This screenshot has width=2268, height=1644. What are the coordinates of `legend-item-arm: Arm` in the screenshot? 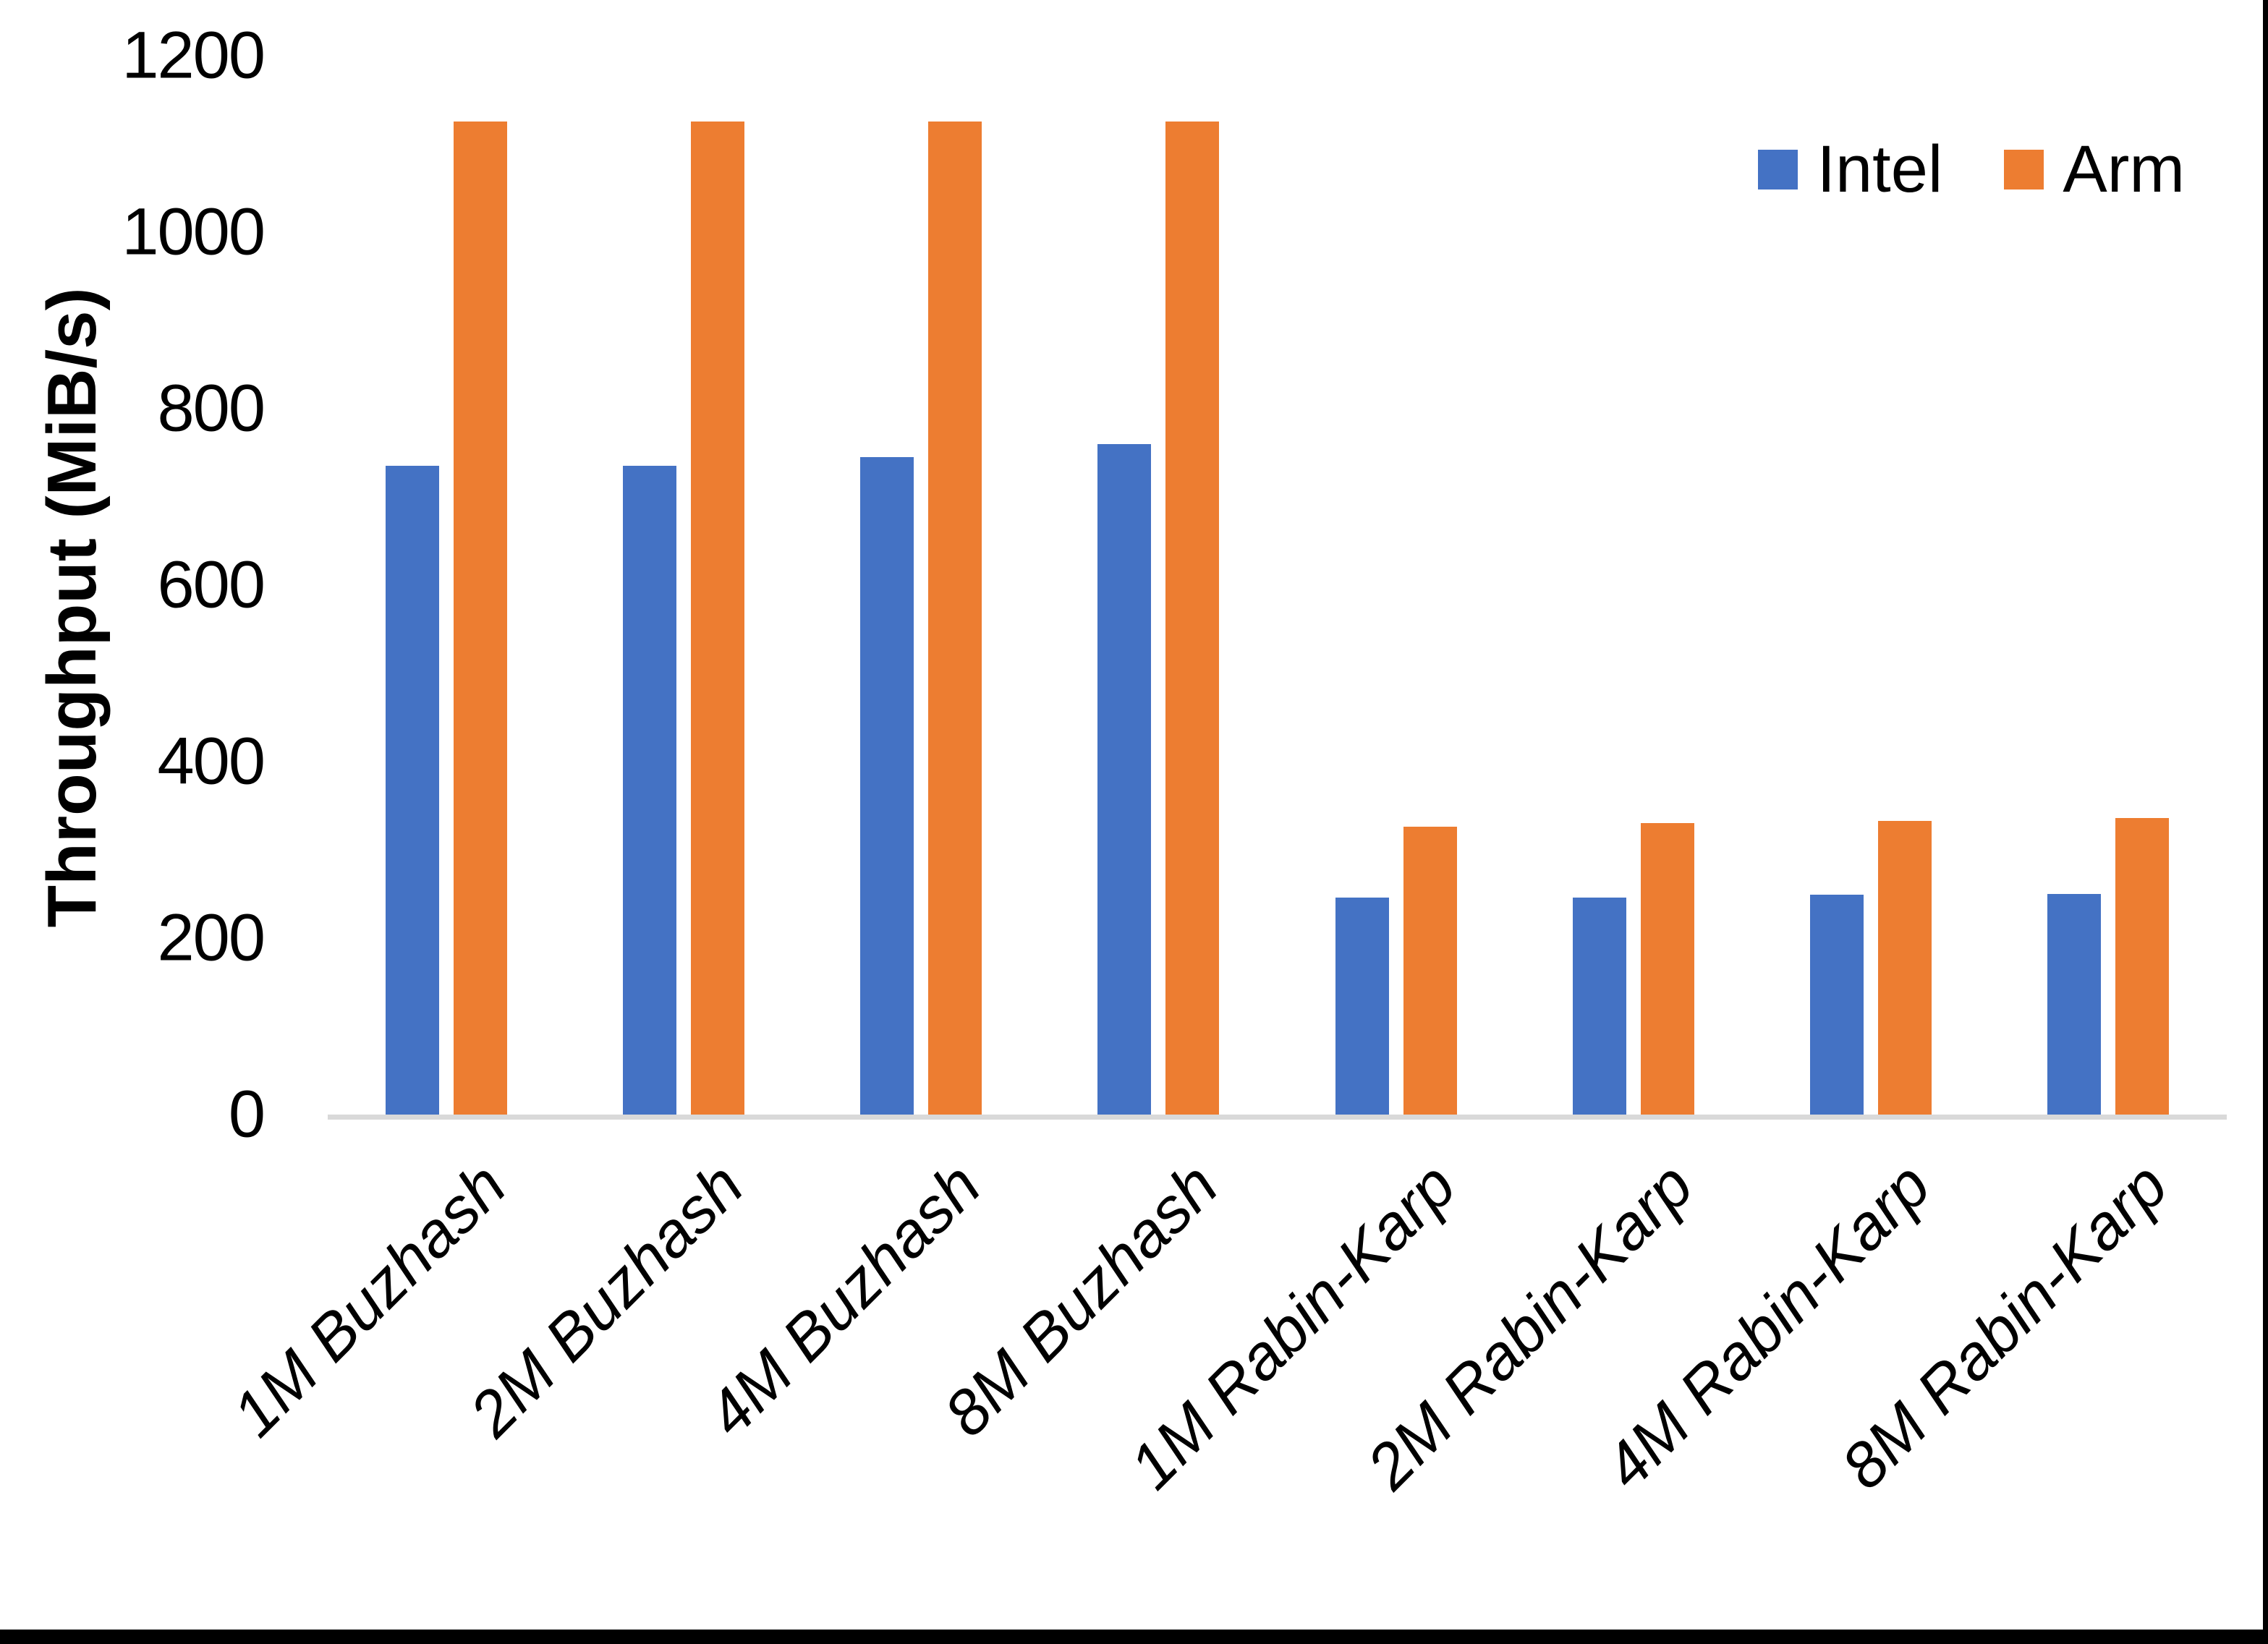 It's located at (2094, 169).